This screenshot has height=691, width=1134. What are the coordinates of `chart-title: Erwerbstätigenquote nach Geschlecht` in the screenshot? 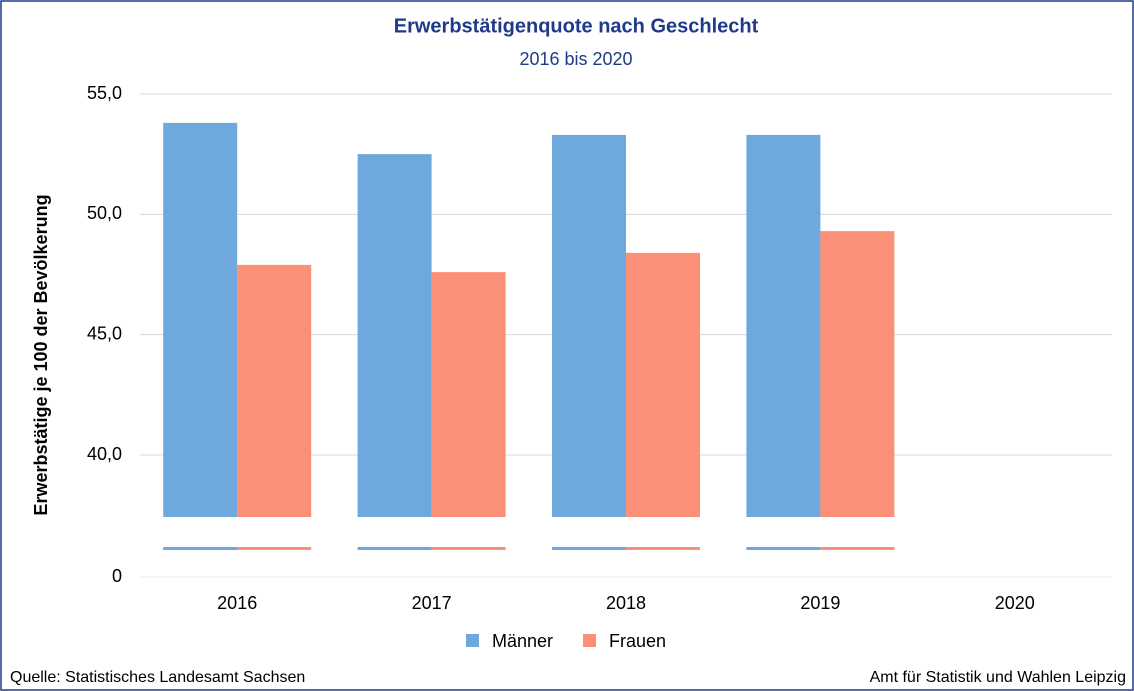 It's located at (576, 26).